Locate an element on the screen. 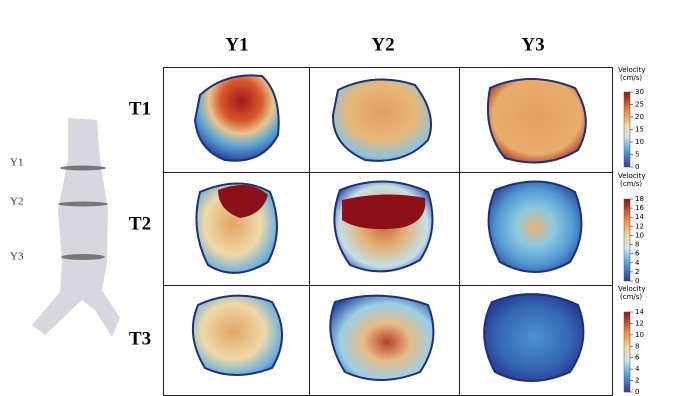 Image resolution: width=689 pixels, height=396 pixels. plane-label: Y1 is located at coordinates (16, 163).